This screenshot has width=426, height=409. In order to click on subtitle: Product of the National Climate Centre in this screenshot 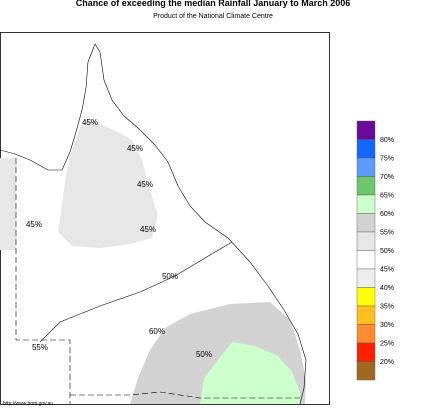, I will do `click(213, 16)`.